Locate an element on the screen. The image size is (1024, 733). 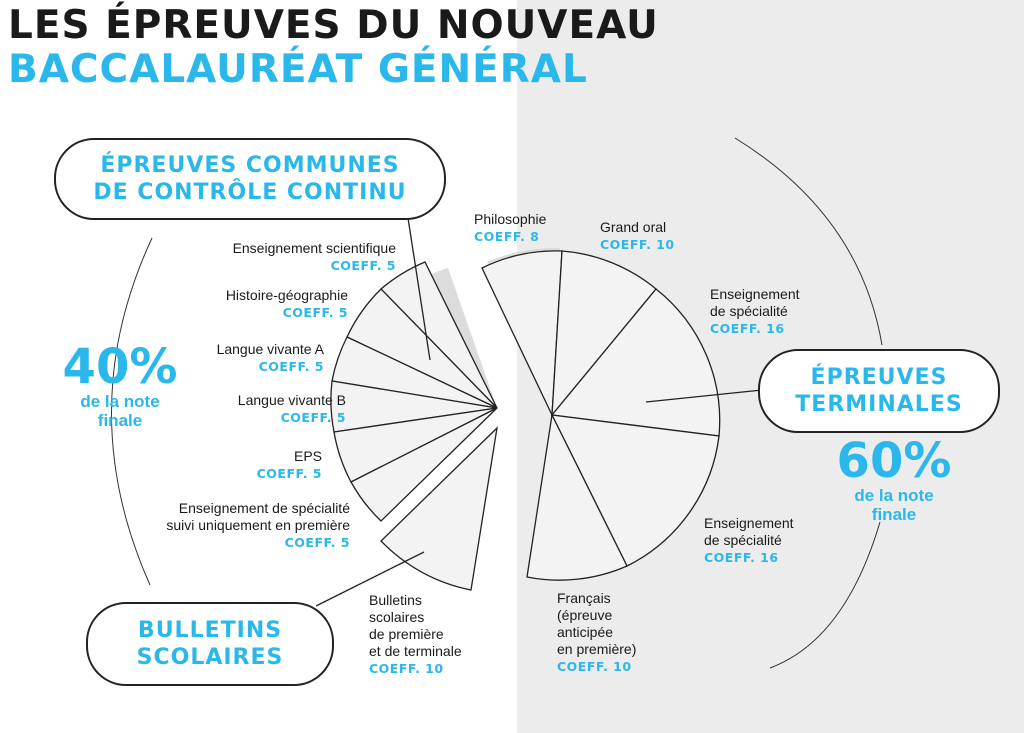
label-langue-vivante-b: Langue vivante B COEFF. 5 is located at coordinates (292, 409).